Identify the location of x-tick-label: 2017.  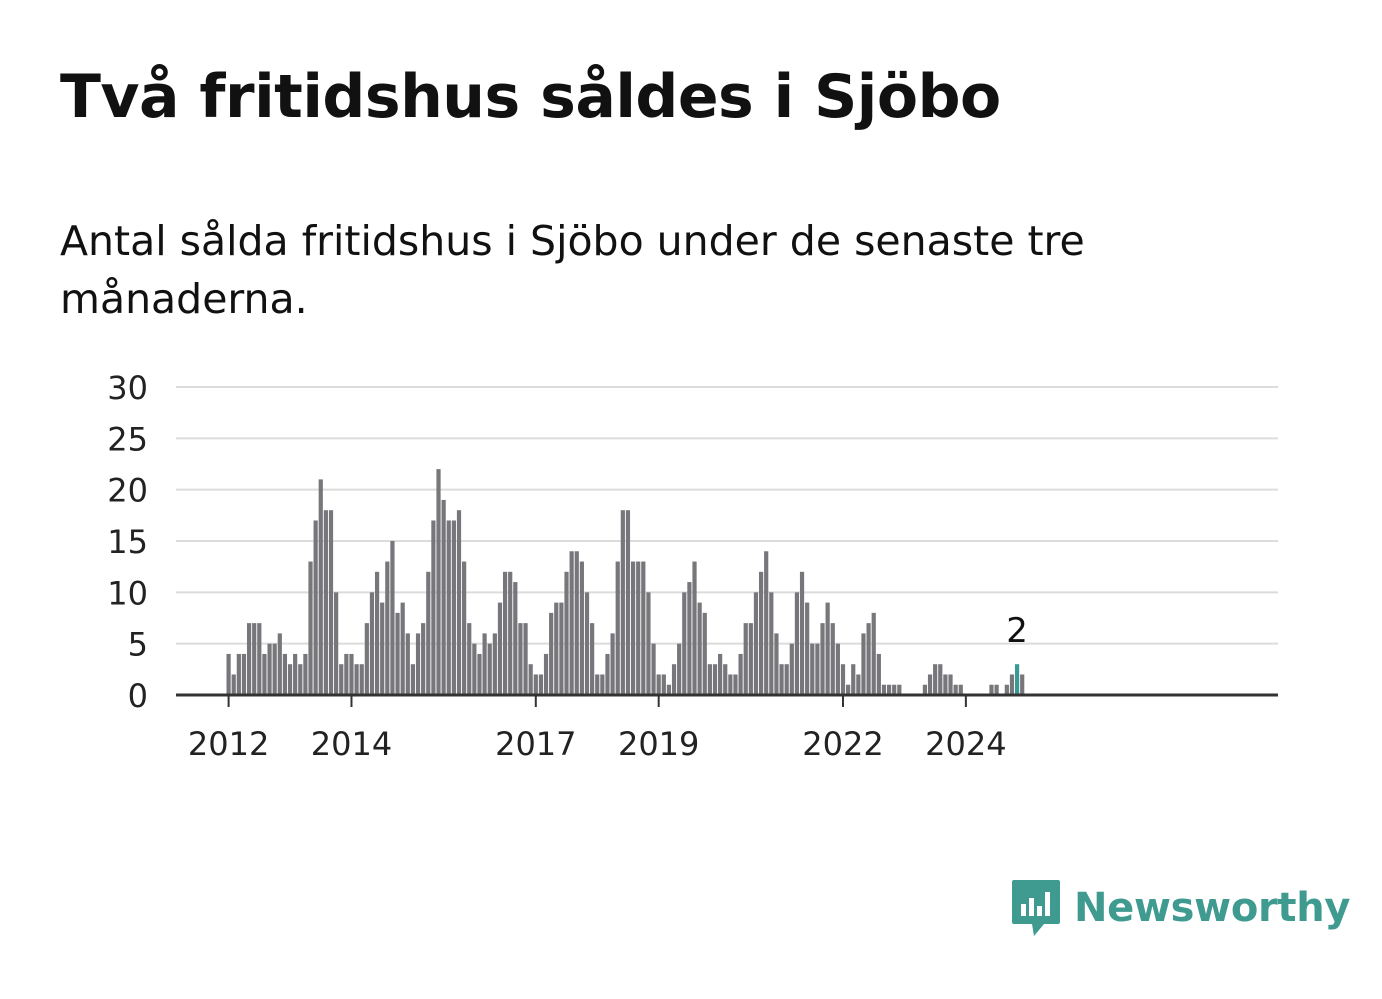
(535, 744).